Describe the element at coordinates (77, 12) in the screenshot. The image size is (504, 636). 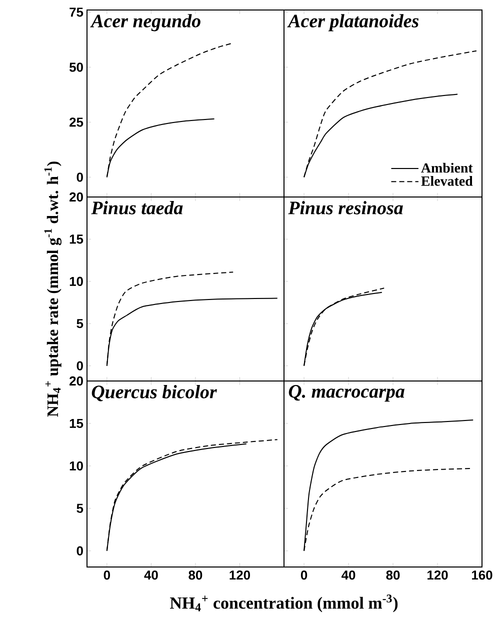
I see `y-tick-label: 75` at that location.